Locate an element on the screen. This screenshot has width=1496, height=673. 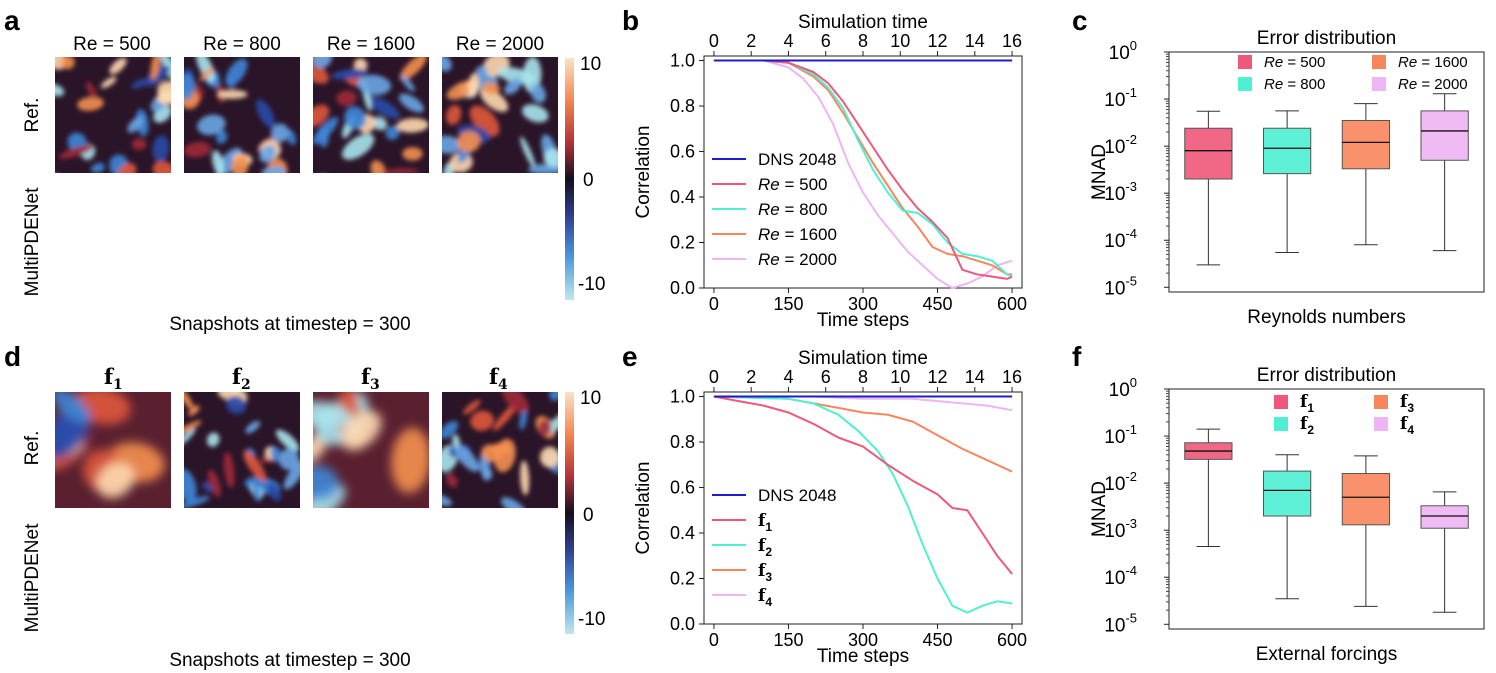
legend-entry: f4 is located at coordinates (1407, 425).